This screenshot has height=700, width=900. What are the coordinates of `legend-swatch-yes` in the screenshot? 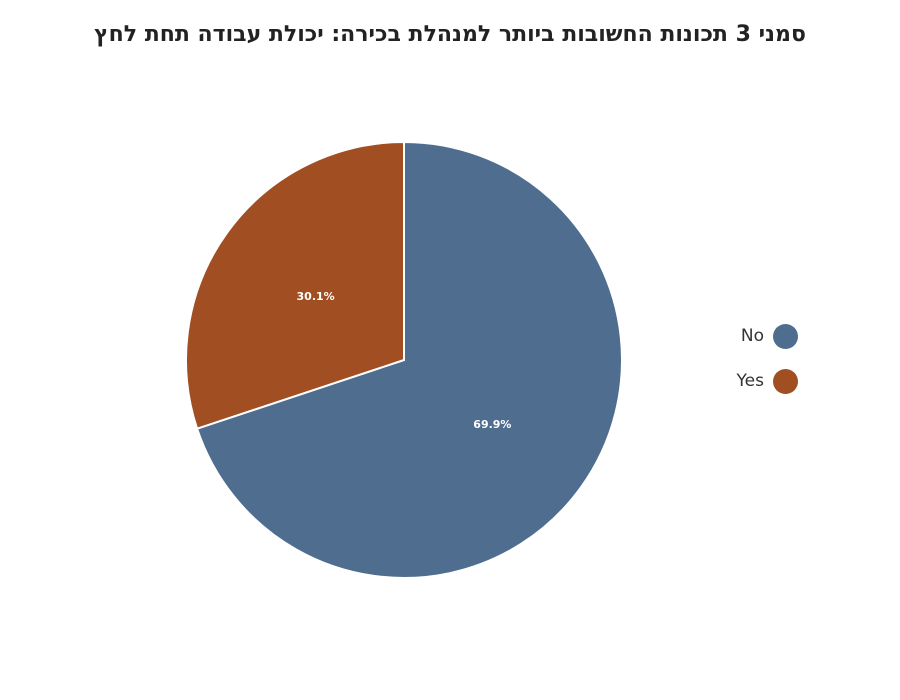 It's located at (785, 381).